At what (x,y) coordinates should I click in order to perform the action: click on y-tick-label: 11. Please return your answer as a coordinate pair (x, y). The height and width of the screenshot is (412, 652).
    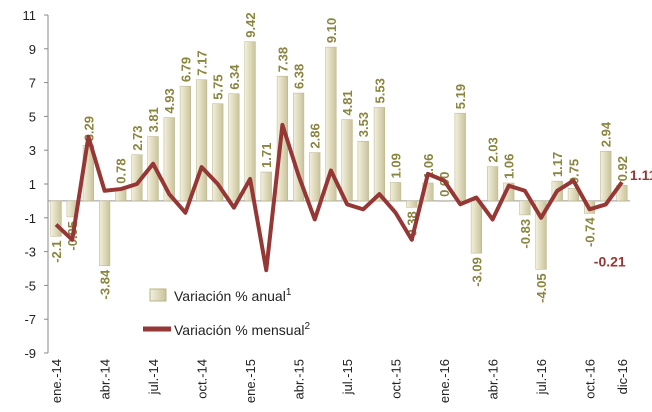
    Looking at the image, I should click on (30, 15).